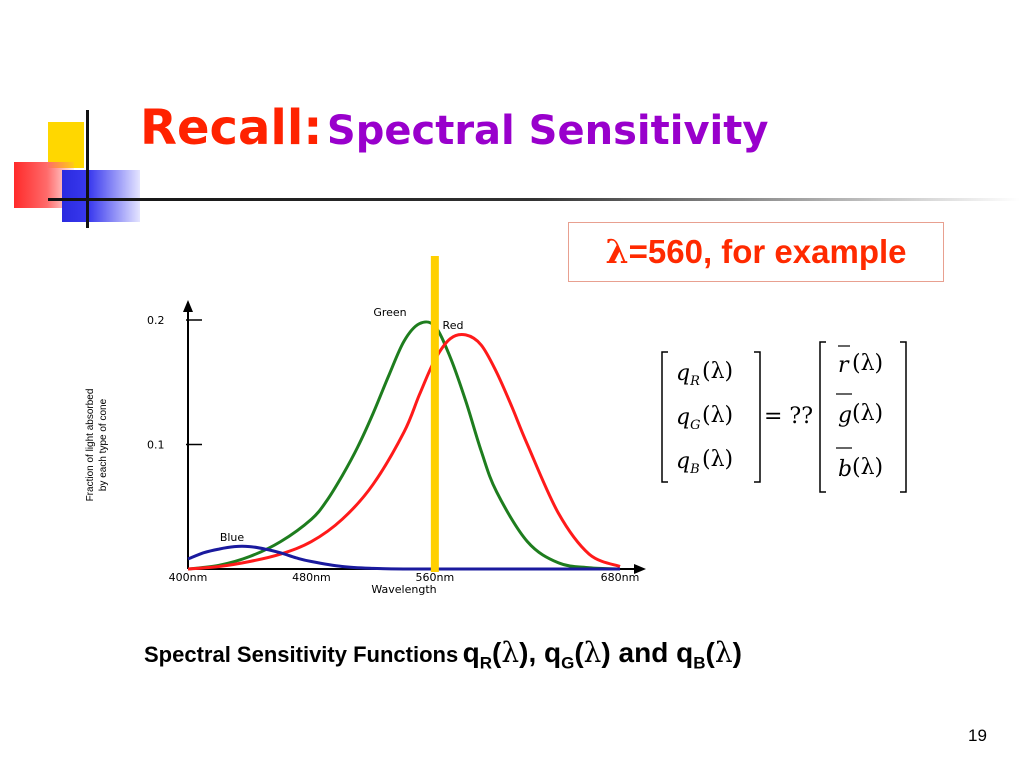 The width and height of the screenshot is (1024, 768). I want to click on caption-text: Spectral Sensitivity Functions, so click(301, 654).